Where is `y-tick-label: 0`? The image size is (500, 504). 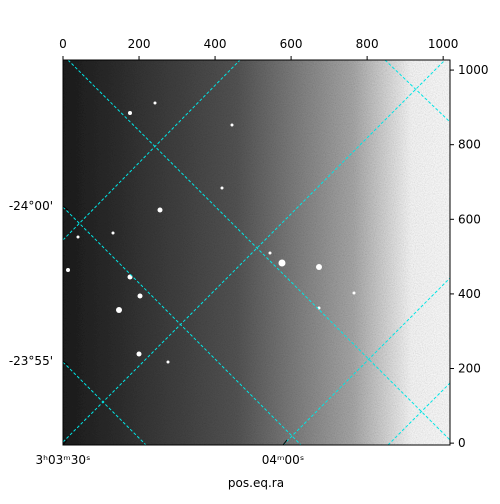 y-tick-label: 0 is located at coordinates (462, 443).